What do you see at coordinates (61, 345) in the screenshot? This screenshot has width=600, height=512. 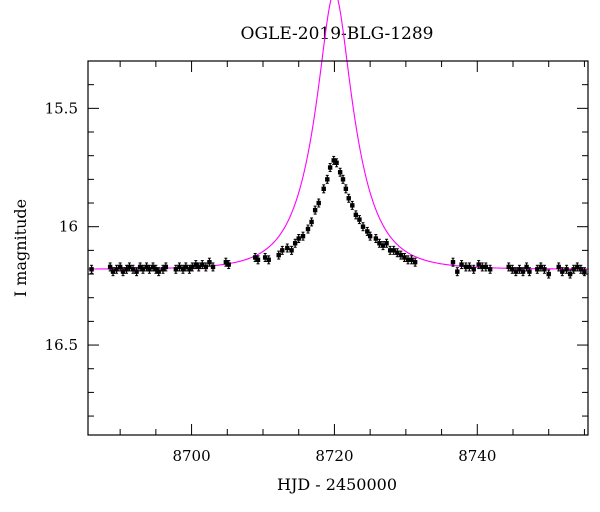 I see `y-tick-label: 16.5` at bounding box center [61, 345].